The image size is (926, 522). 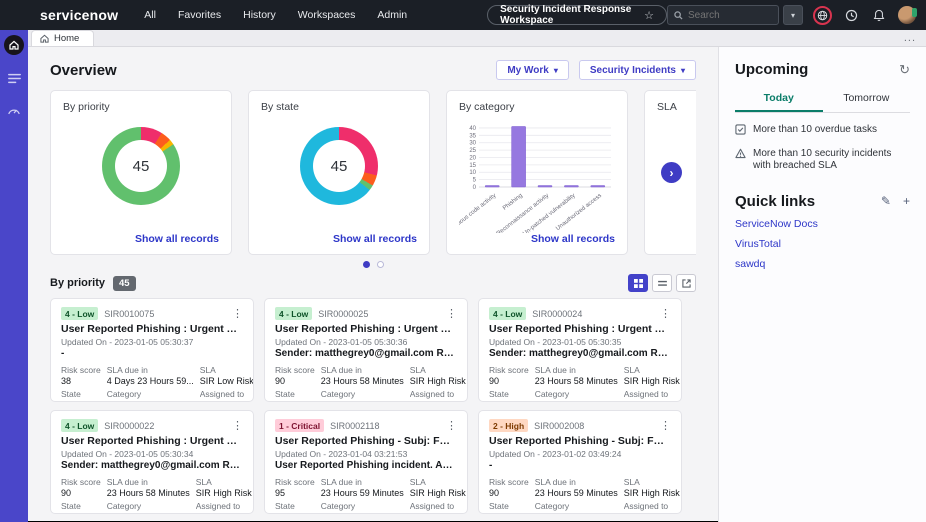 I want to click on field-label: Assigned to, so click(x=218, y=506).